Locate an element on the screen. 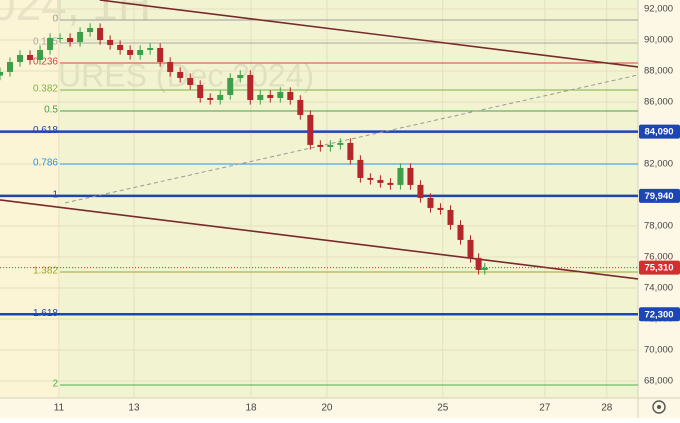  y-tick-label: 70,000 is located at coordinates (658, 349).